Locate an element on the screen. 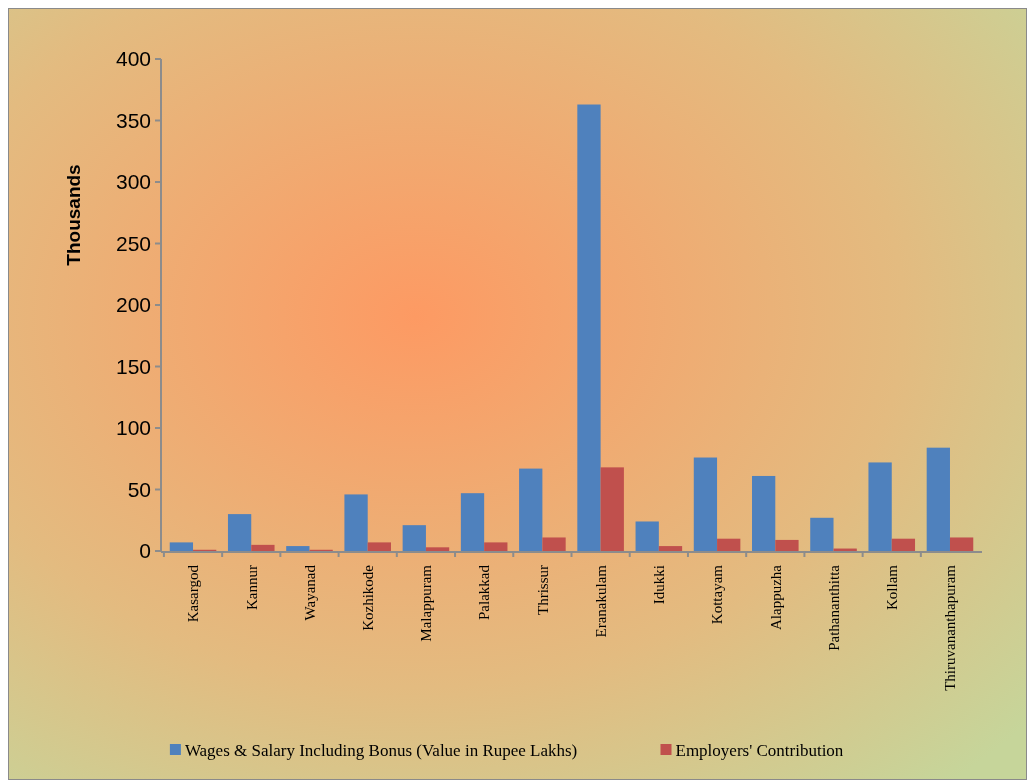  y-tick-label: 200 is located at coordinates (133, 305).